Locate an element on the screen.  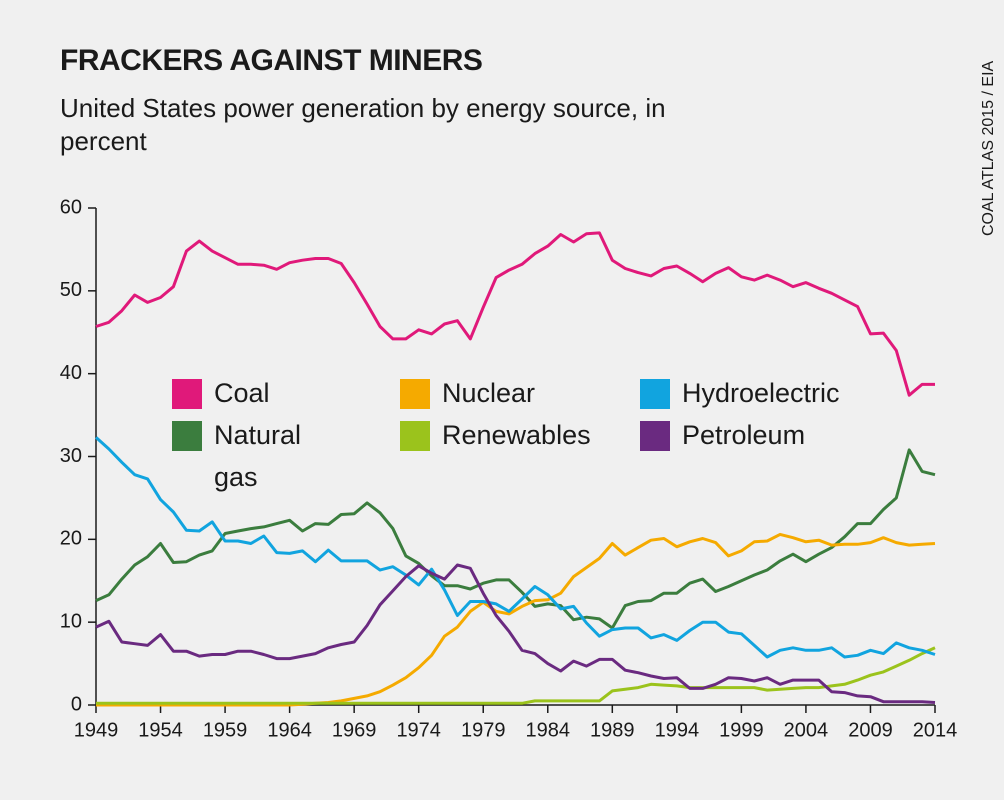
x-tick-label: 1964 is located at coordinates (289, 730).